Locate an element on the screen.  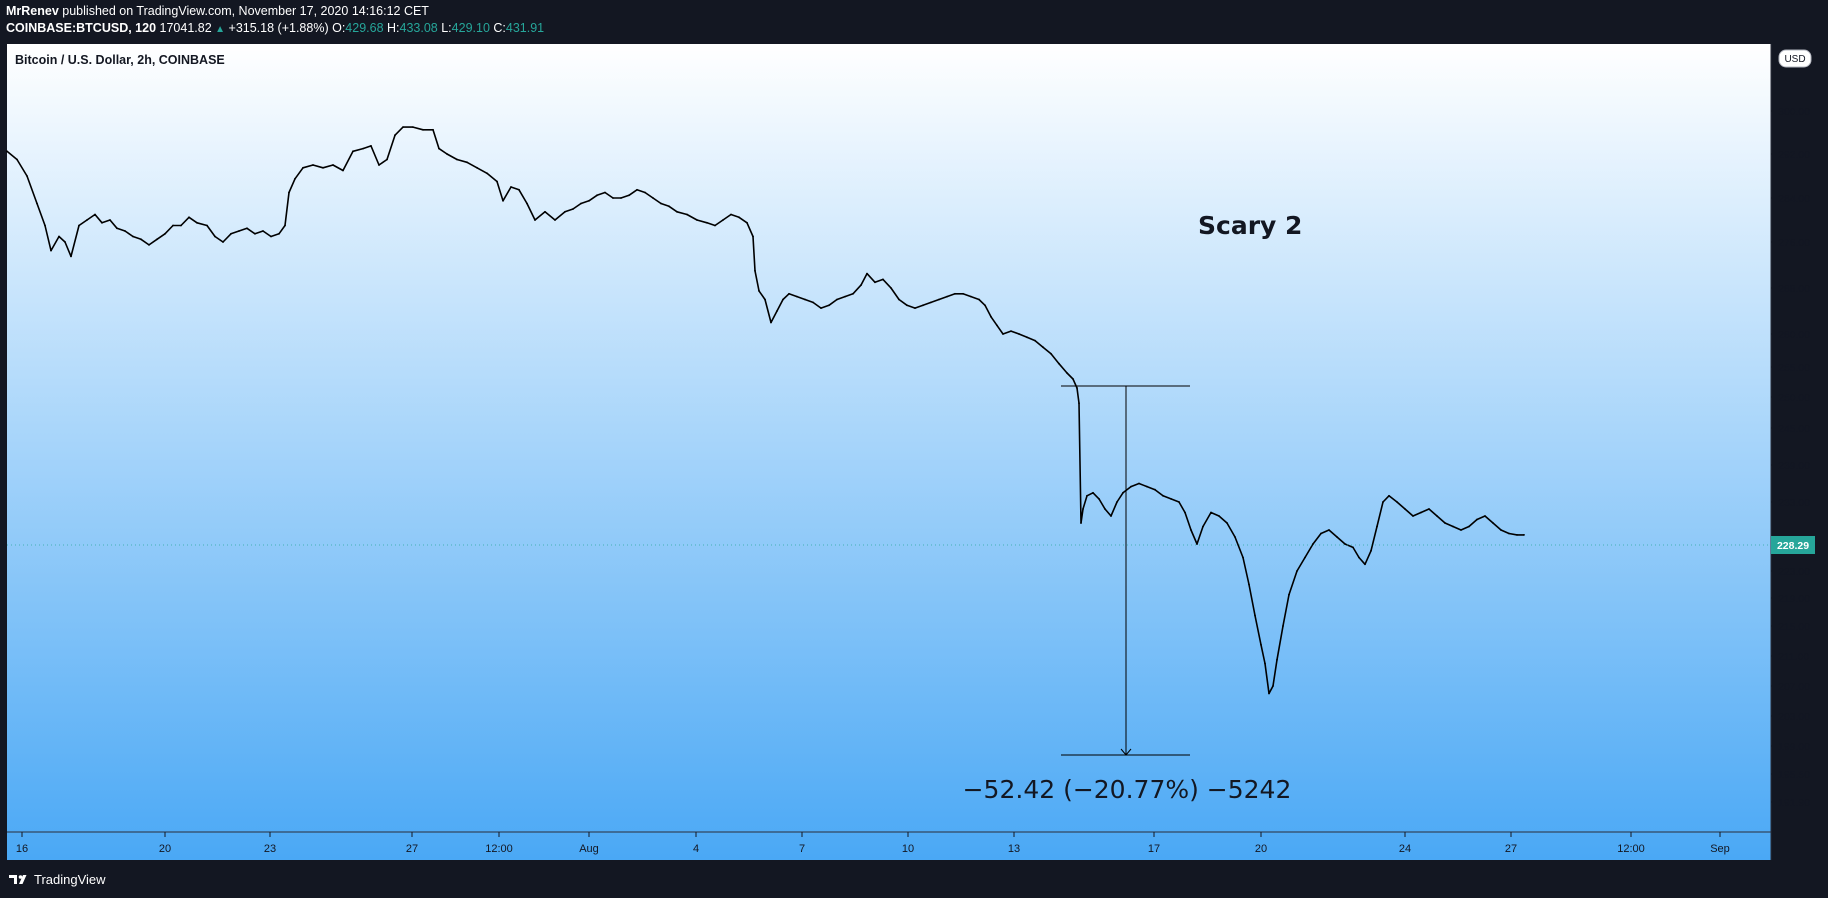
chart-title: Bitcoin / U.S. Dollar, 2h, COINBASE is located at coordinates (120, 60).